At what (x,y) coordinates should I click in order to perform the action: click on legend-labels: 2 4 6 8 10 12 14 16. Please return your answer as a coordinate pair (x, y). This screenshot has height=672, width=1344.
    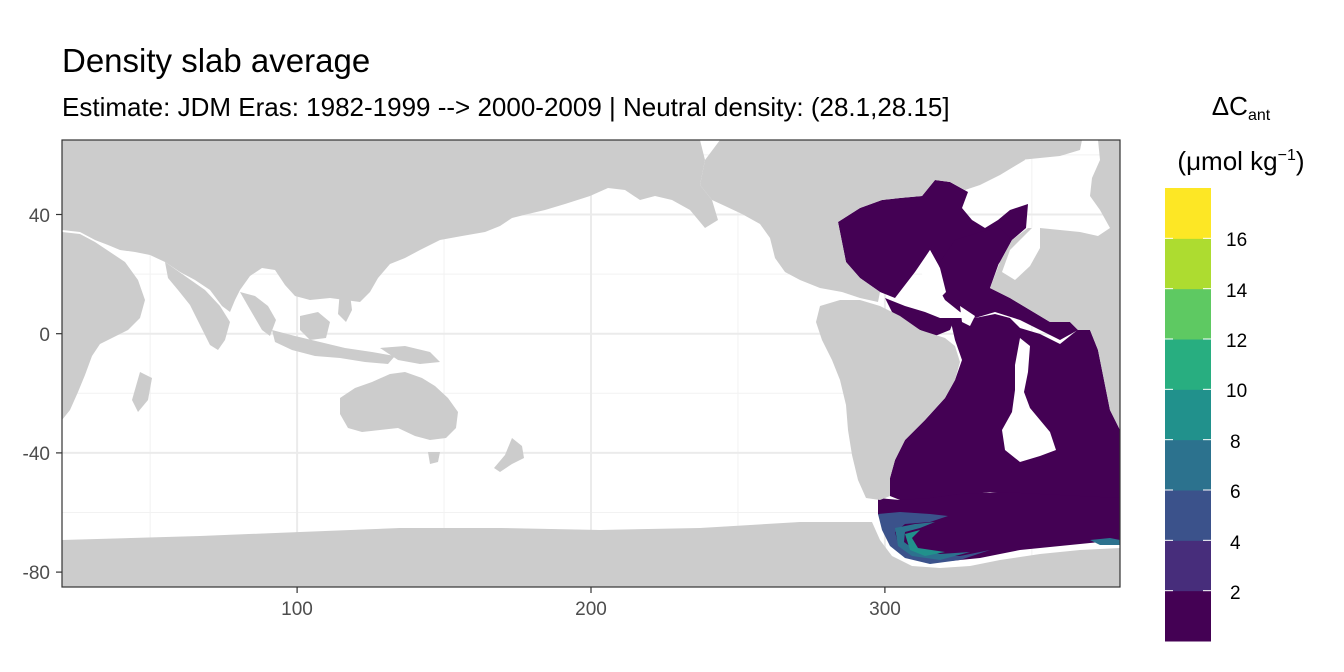
    Looking at the image, I should click on (1237, 417).